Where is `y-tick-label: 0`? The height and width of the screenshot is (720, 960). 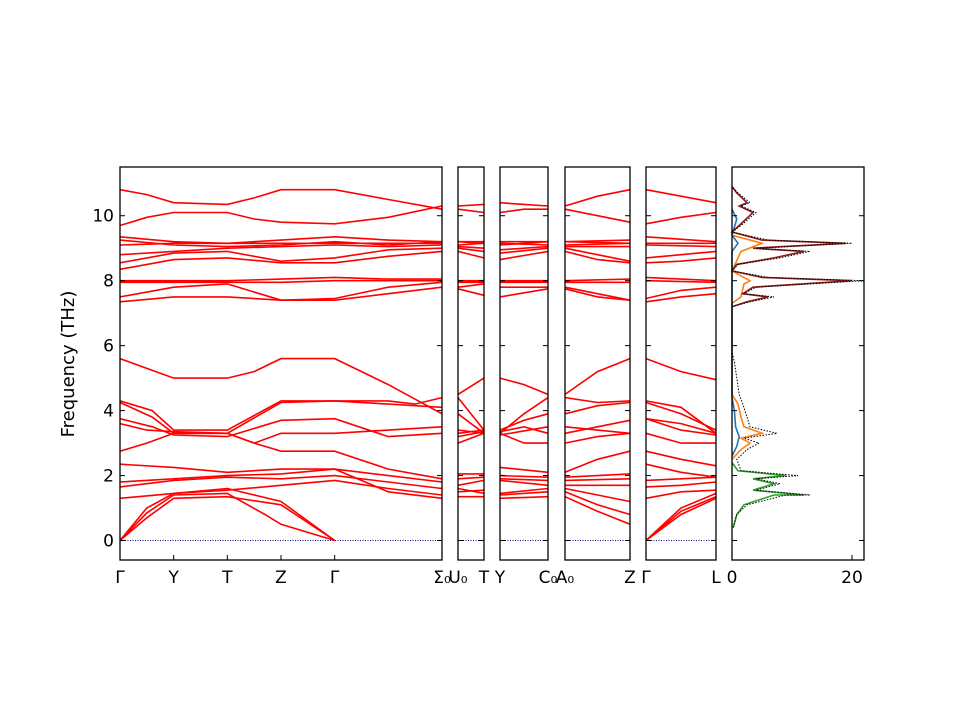
y-tick-label: 0 is located at coordinates (108, 542).